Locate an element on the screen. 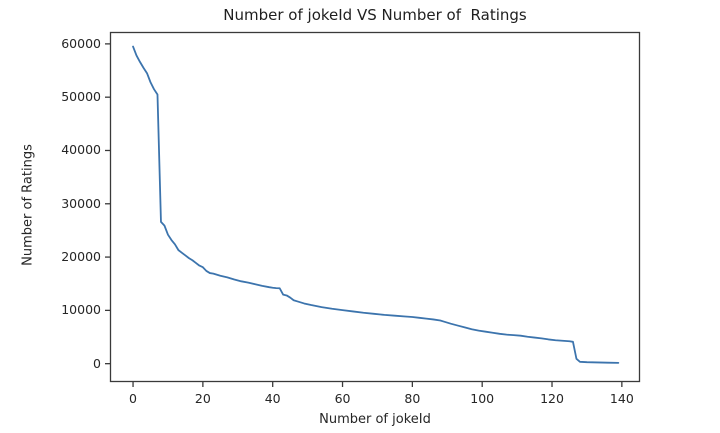 The image size is (720, 433). y-tick-label-60000: 60000 is located at coordinates (81, 43).